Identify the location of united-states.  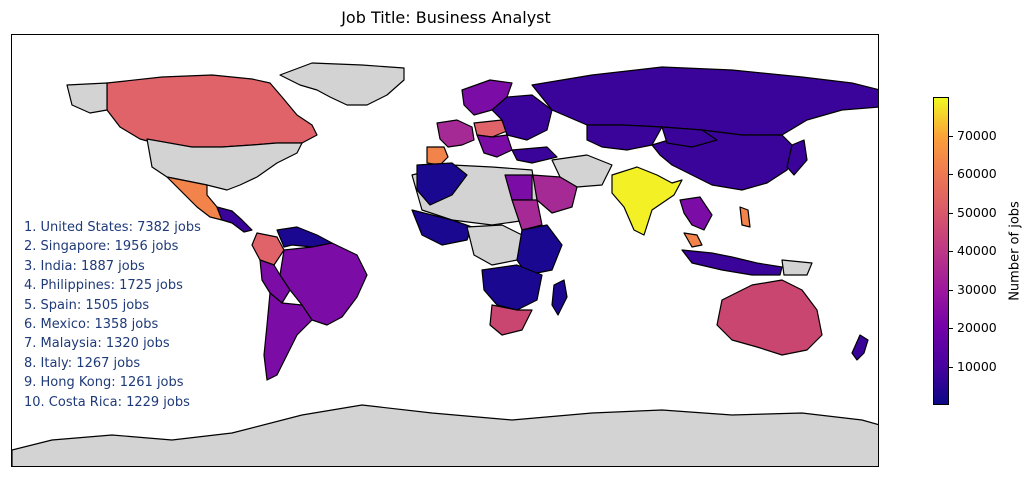
(224, 164).